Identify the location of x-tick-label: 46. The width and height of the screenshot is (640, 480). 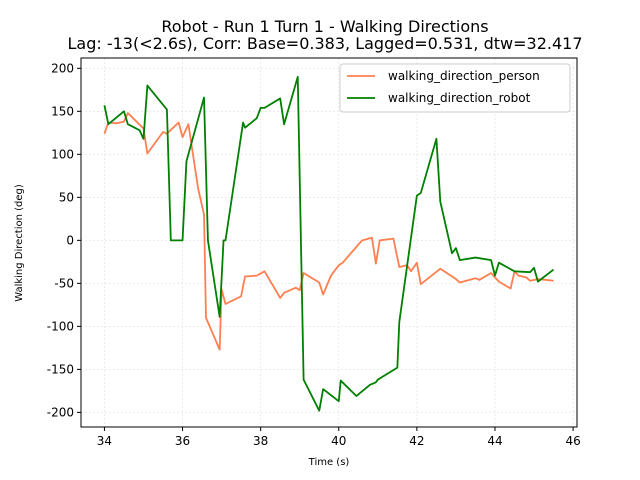
(572, 441).